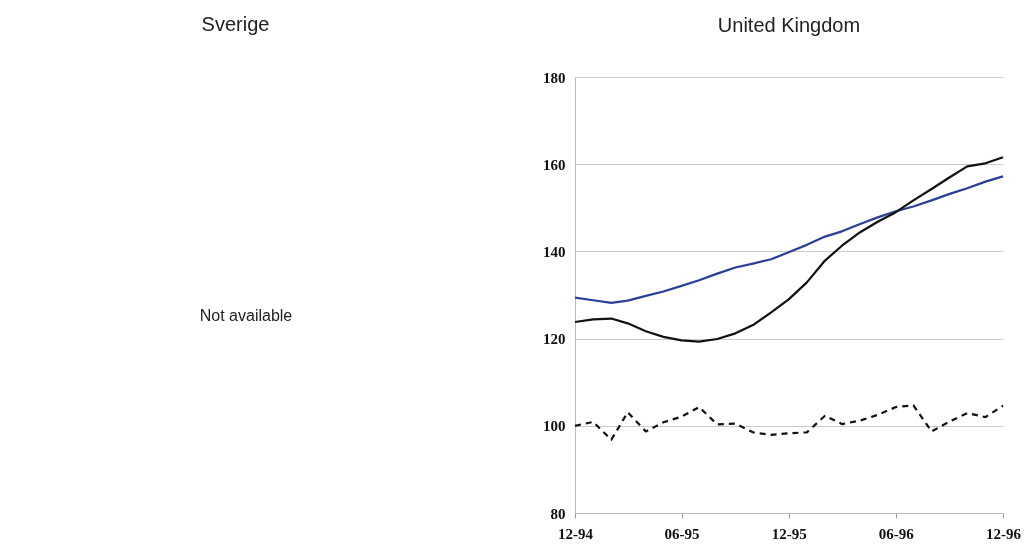 This screenshot has width=1027, height=552. What do you see at coordinates (576, 533) in the screenshot?
I see `x-tick-label: 12-94` at bounding box center [576, 533].